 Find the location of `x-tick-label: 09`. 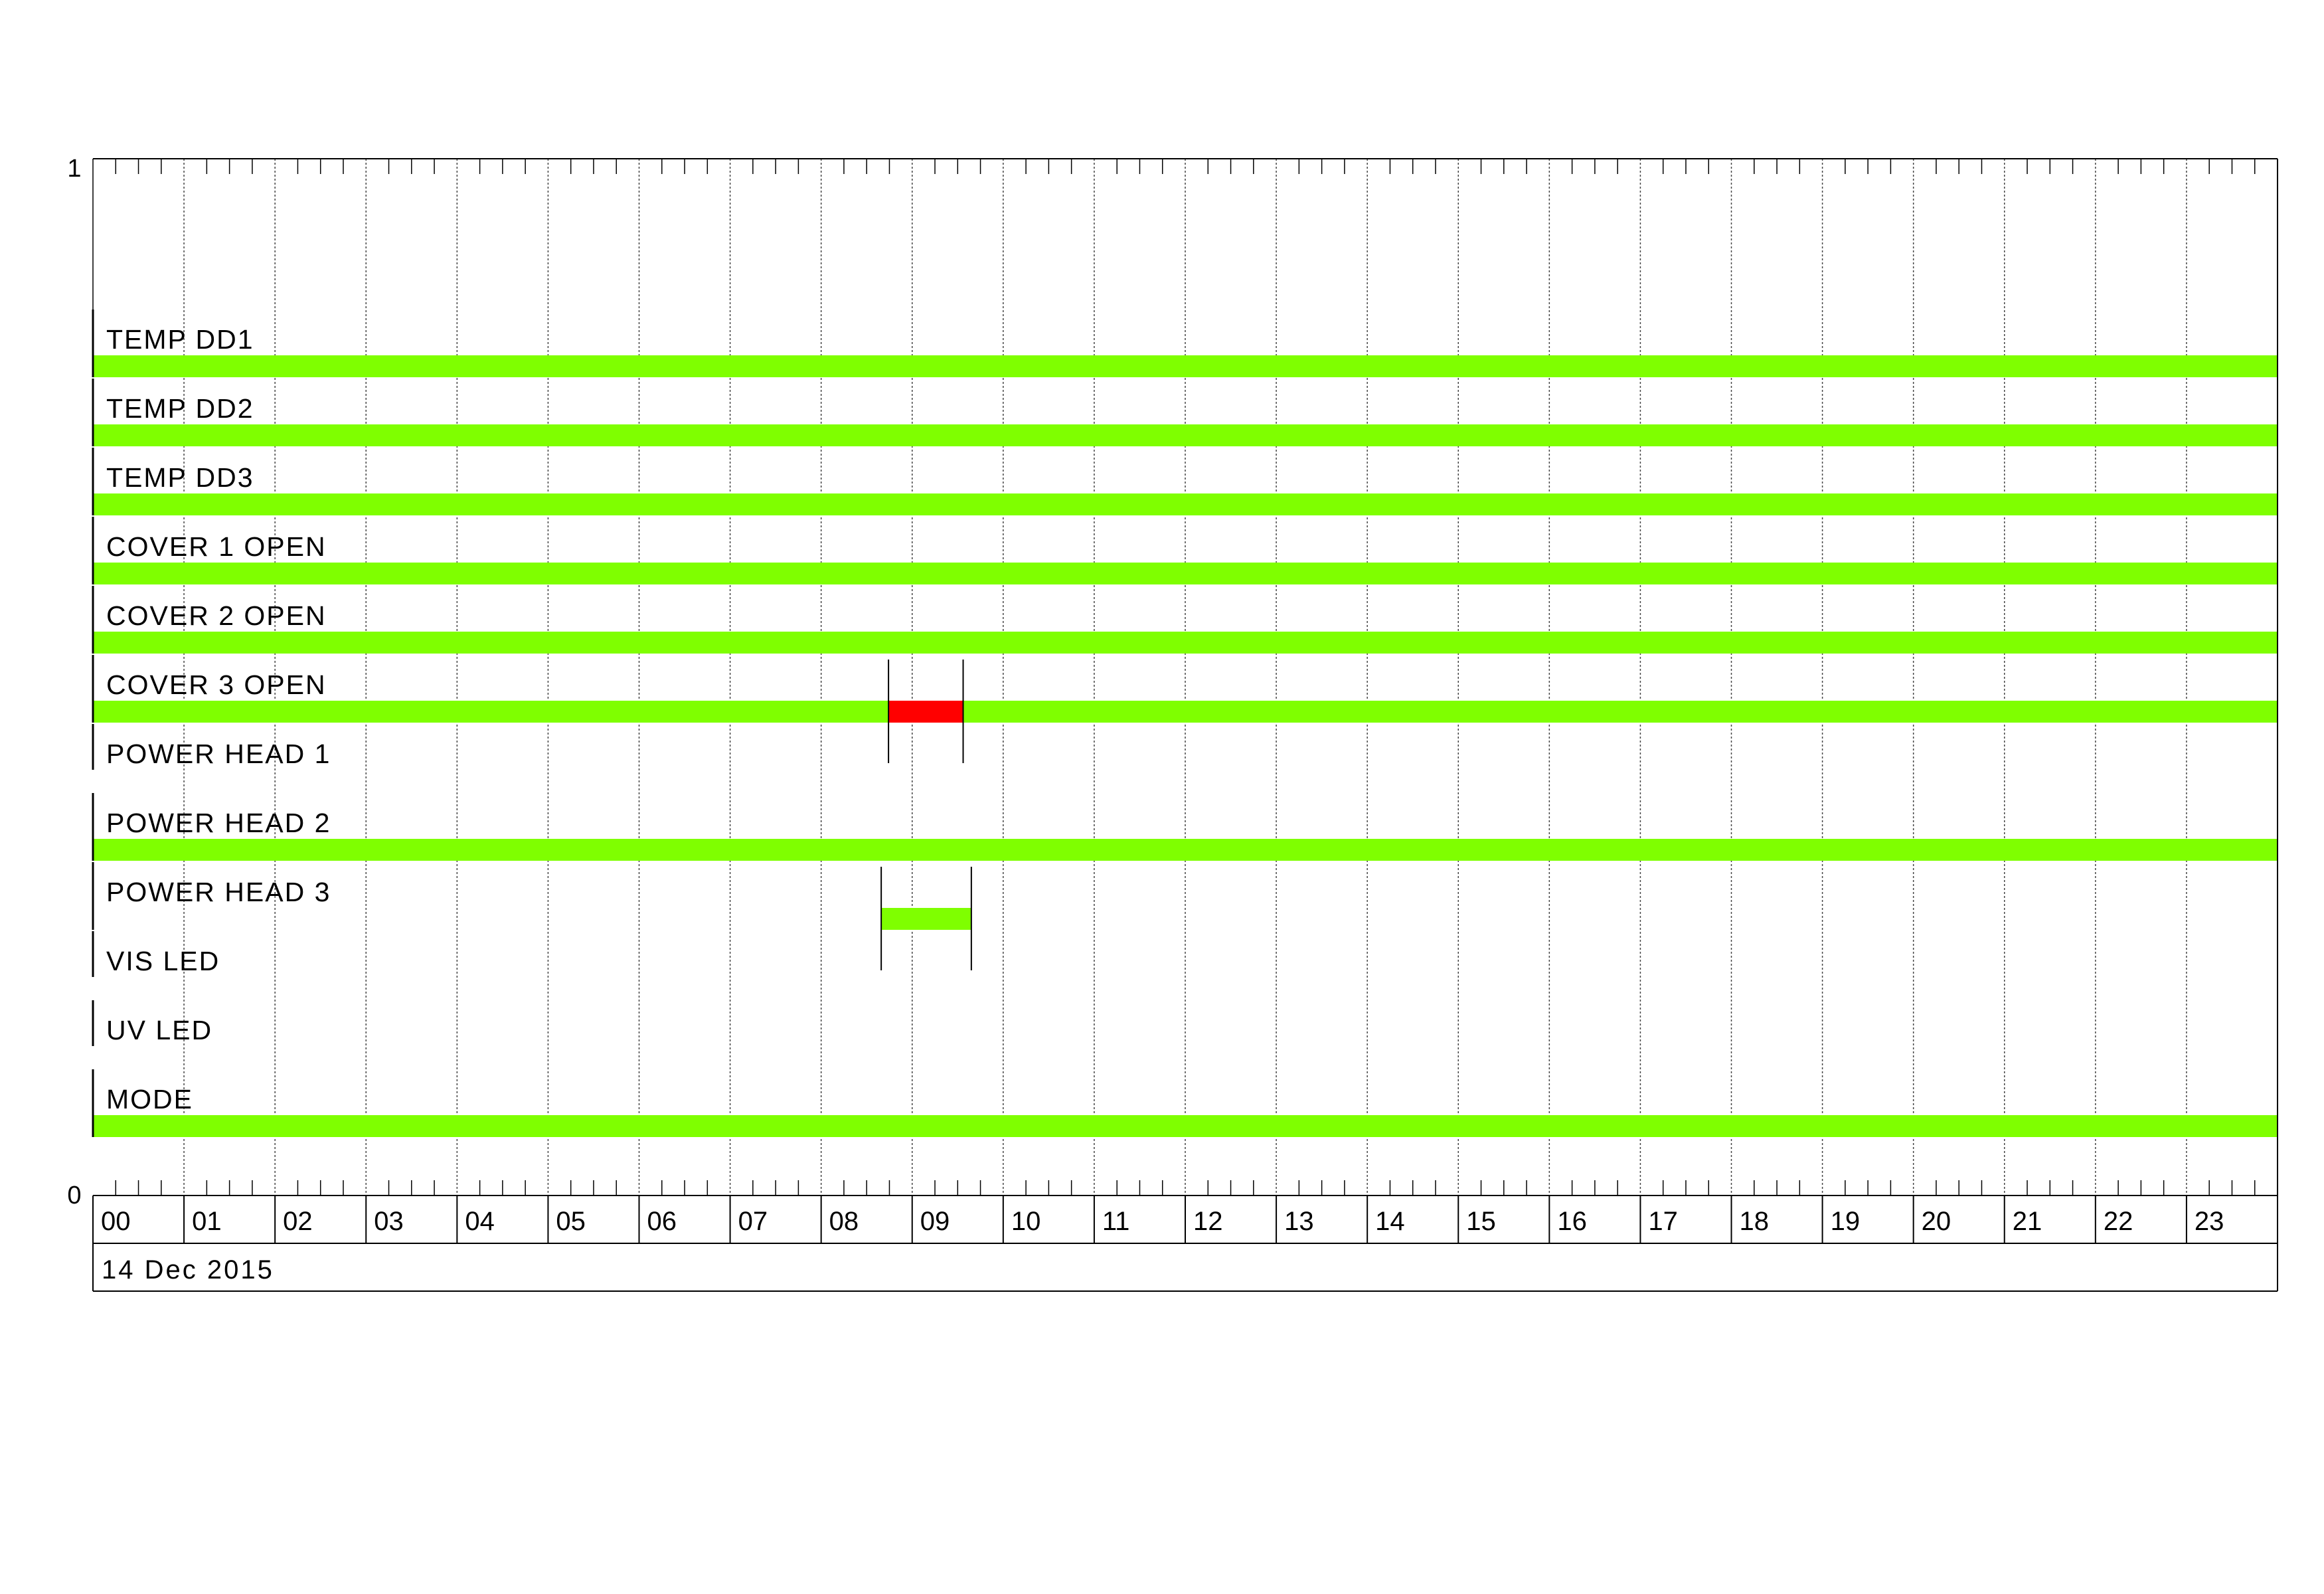

x-tick-label: 09 is located at coordinates (935, 1221).